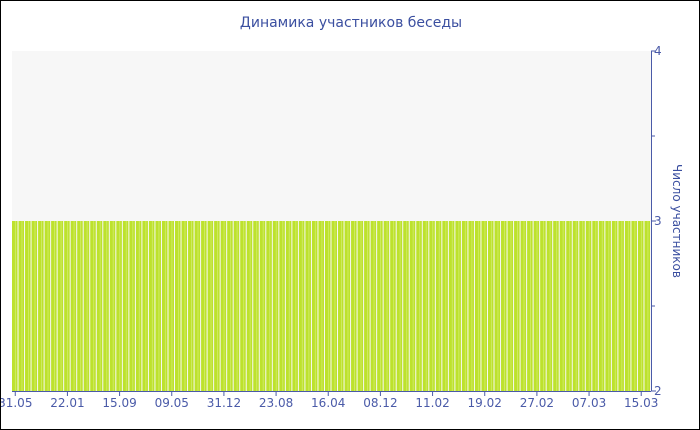 This screenshot has height=430, width=700. I want to click on x-tick-label: 08.12, so click(380, 403).